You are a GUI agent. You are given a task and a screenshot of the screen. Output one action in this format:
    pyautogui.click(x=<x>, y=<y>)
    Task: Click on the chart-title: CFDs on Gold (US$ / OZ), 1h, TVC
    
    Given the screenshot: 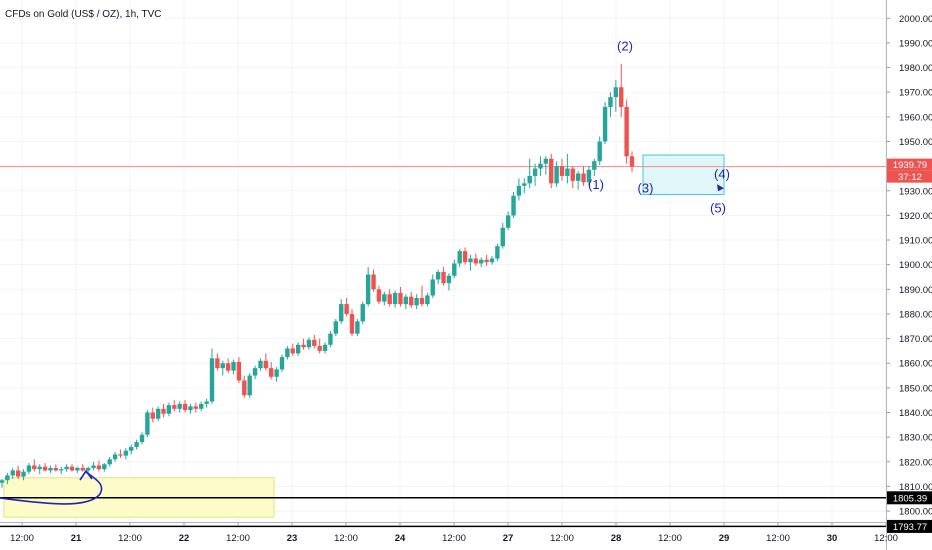 What is the action you would take?
    pyautogui.click(x=83, y=14)
    